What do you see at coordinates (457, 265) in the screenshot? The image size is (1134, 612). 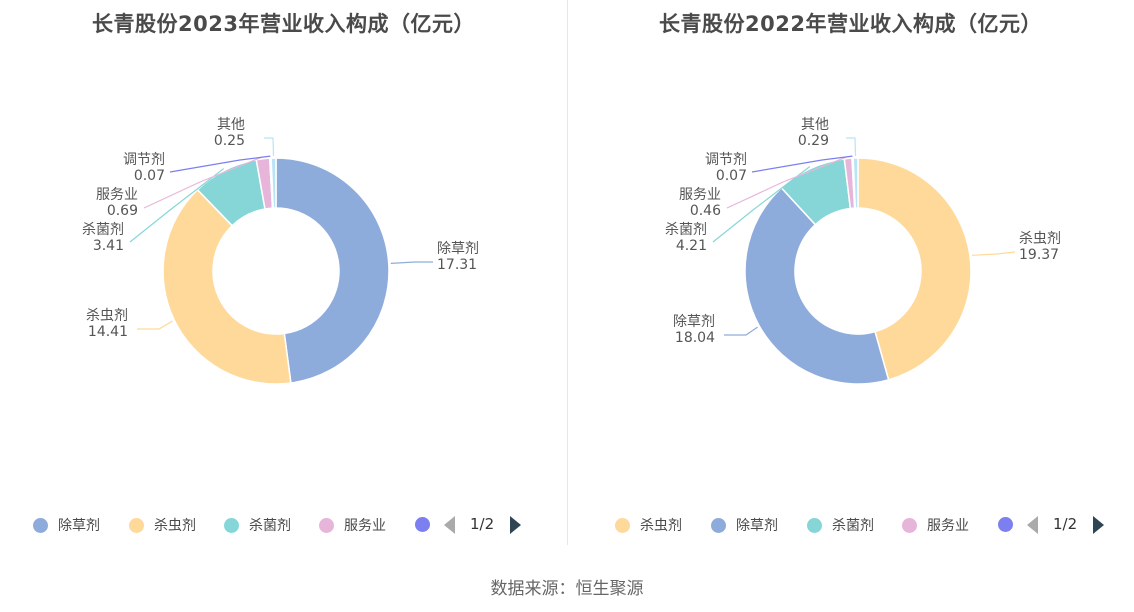 I see `slice-value-label: 17.31` at bounding box center [457, 265].